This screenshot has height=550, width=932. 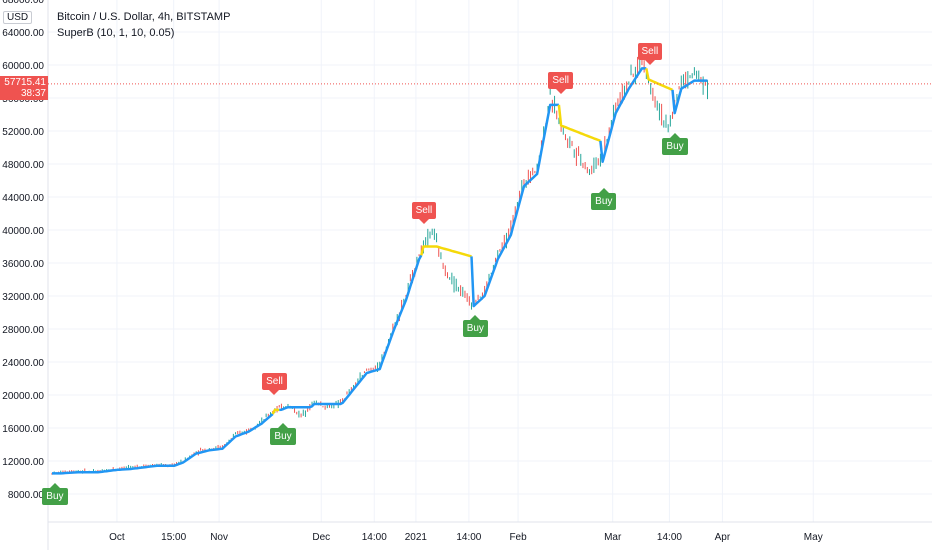 I want to click on y-tick-label: 64000.00, so click(x=23, y=33).